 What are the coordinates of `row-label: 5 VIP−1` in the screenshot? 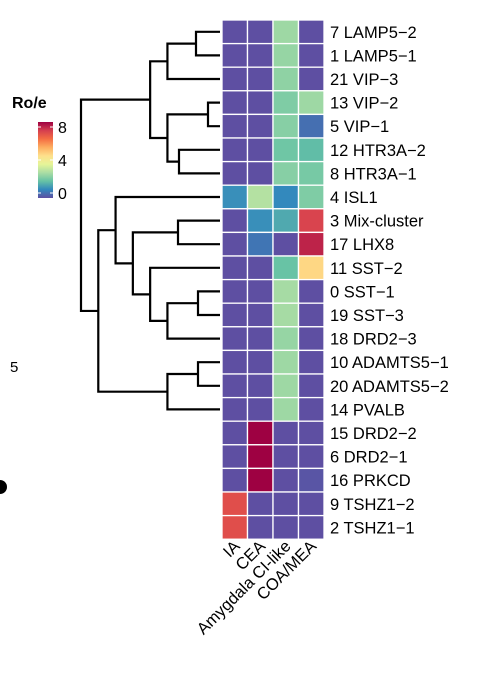 It's located at (359, 127).